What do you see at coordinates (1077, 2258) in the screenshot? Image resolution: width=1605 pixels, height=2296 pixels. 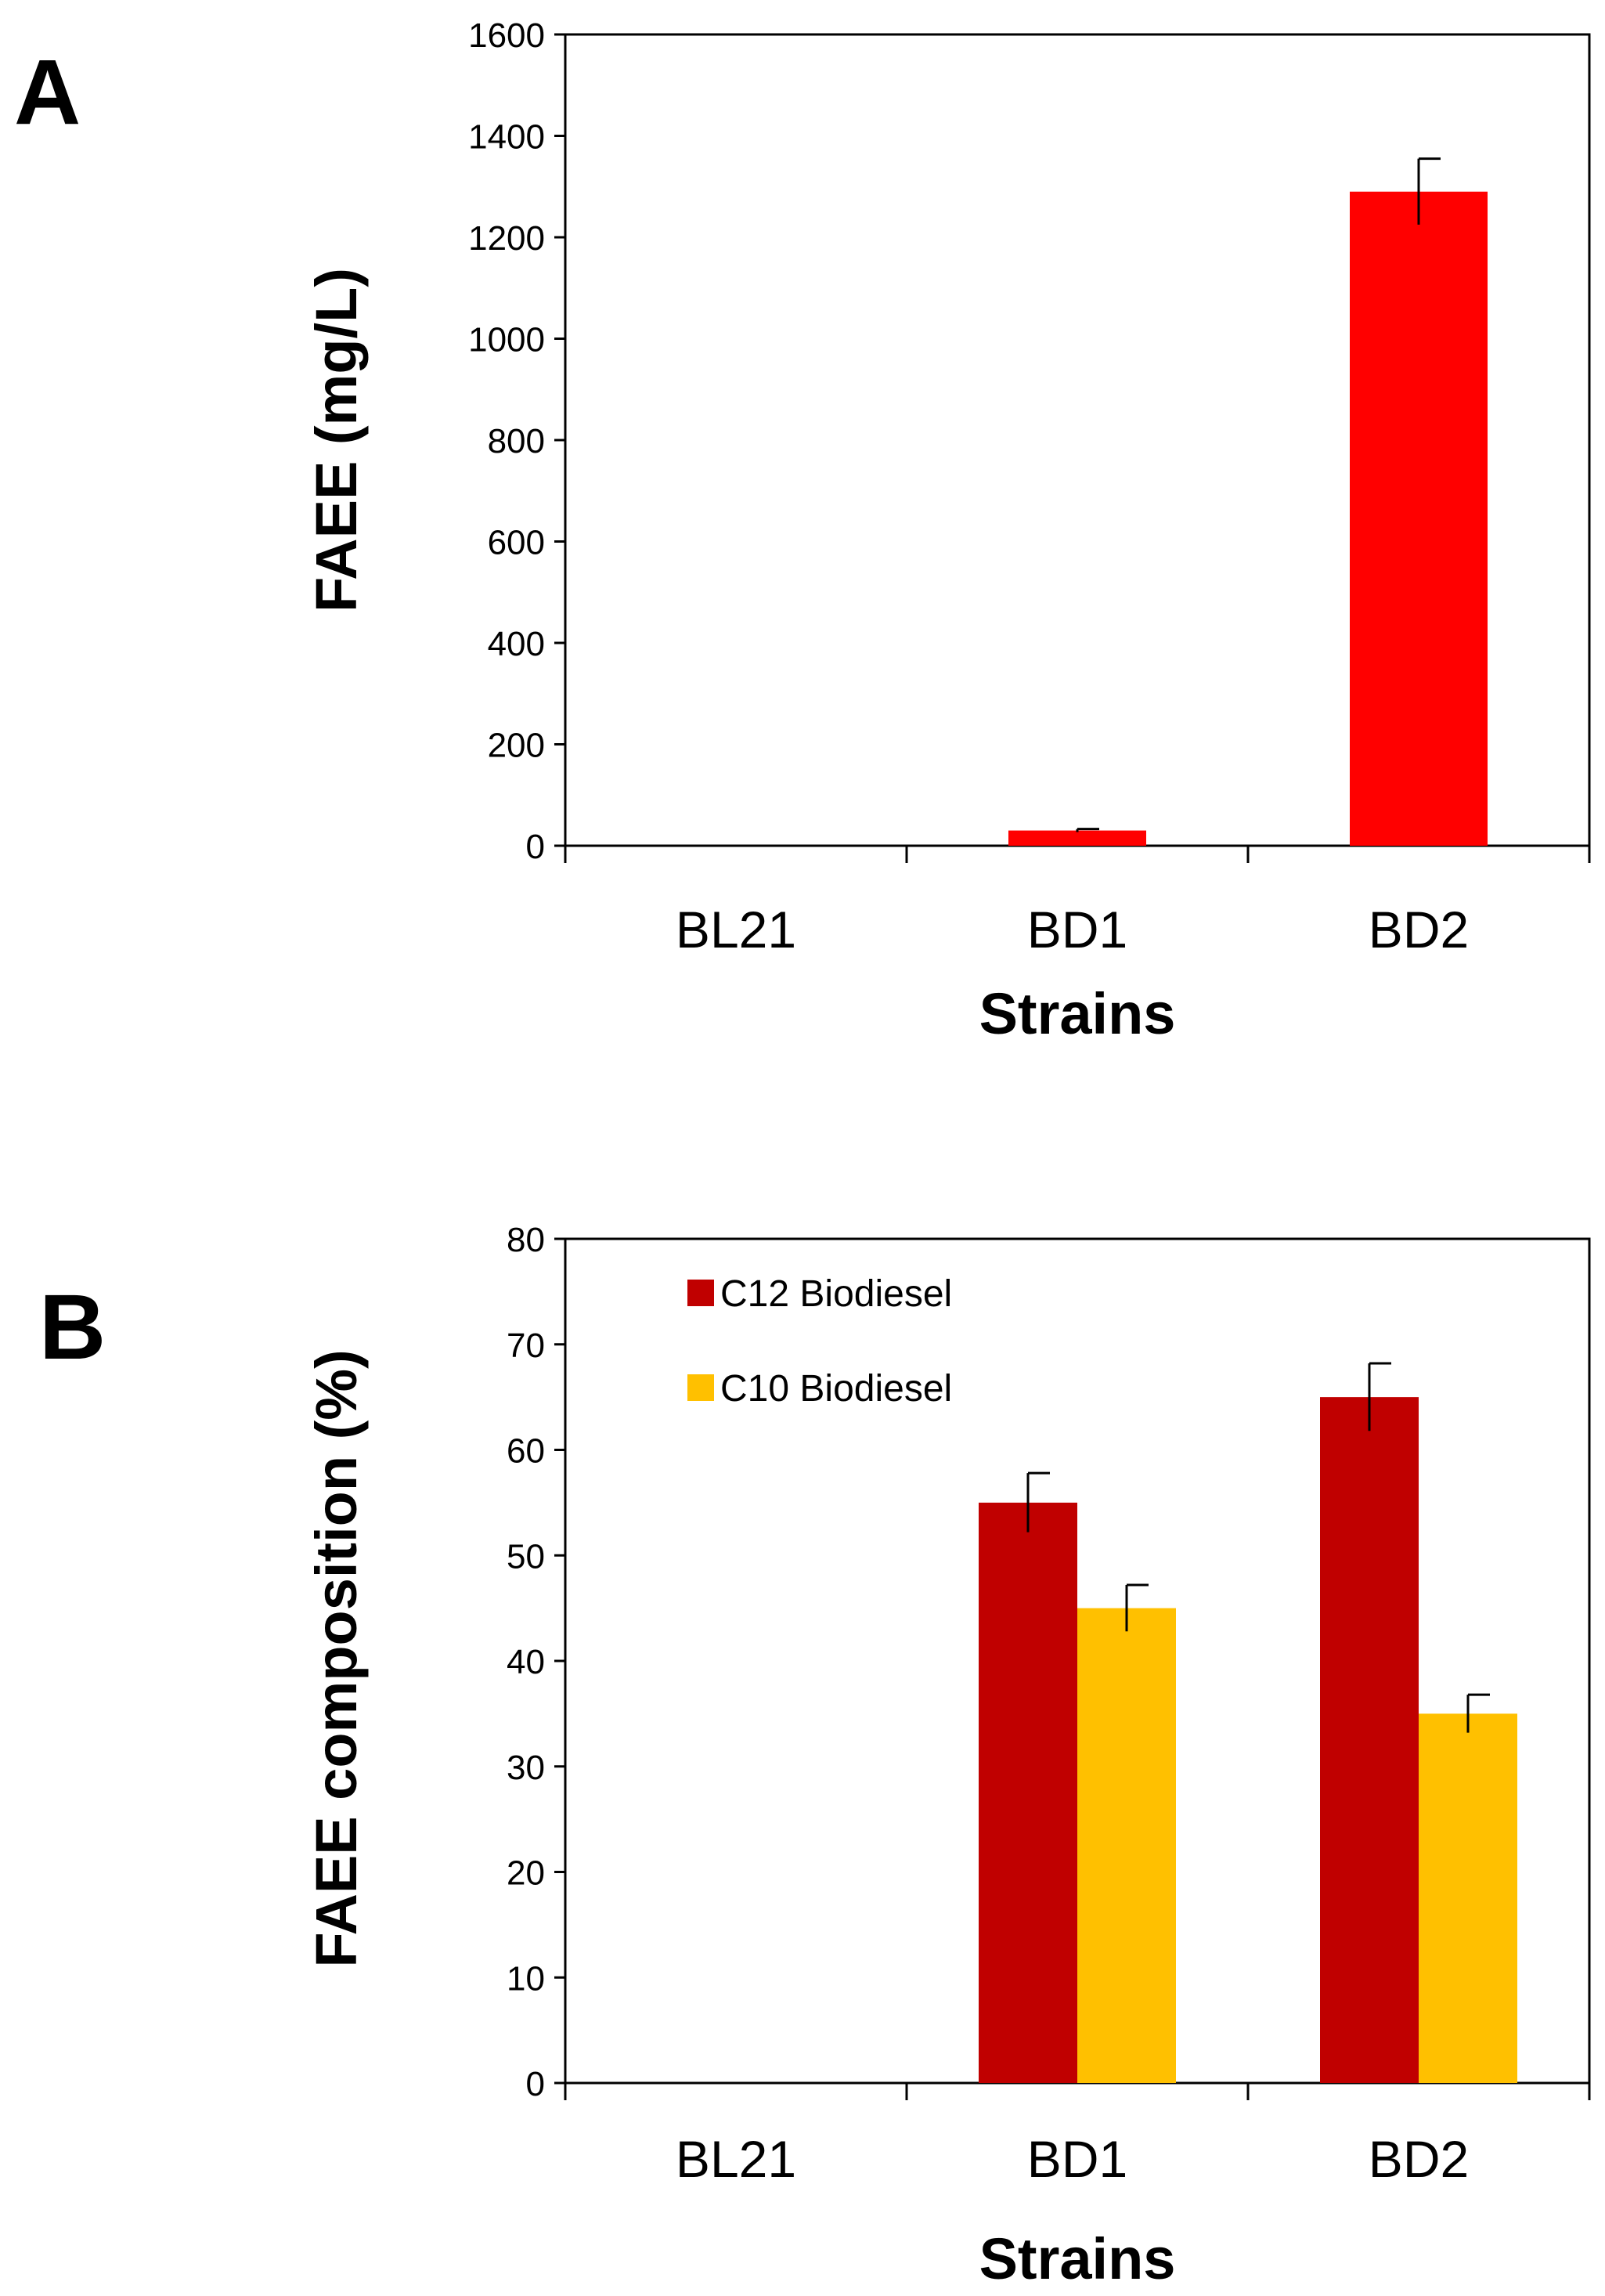 I see `panel-b-x-axis-title: Strains` at bounding box center [1077, 2258].